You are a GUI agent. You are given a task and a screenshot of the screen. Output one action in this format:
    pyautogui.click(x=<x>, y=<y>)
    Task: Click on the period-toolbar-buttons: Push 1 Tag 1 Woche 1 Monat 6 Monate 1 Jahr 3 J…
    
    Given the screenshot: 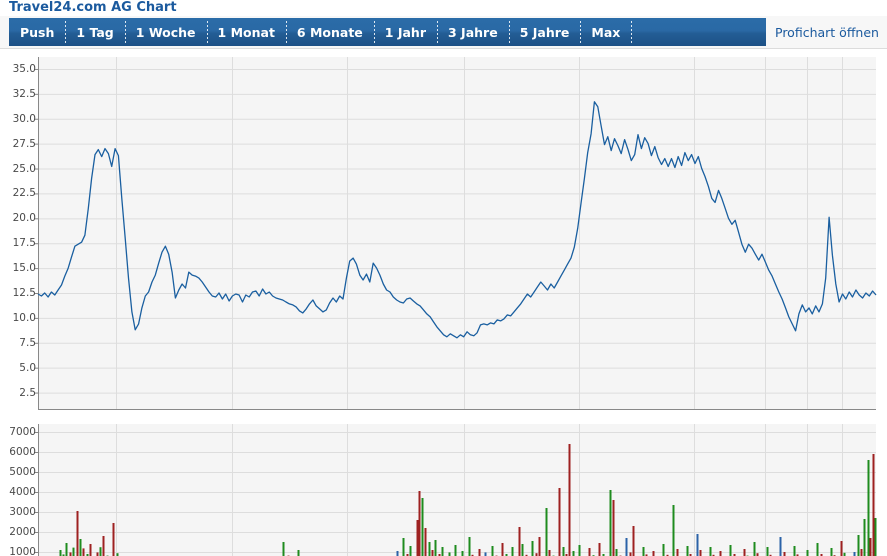 What is the action you would take?
    pyautogui.click(x=387, y=32)
    